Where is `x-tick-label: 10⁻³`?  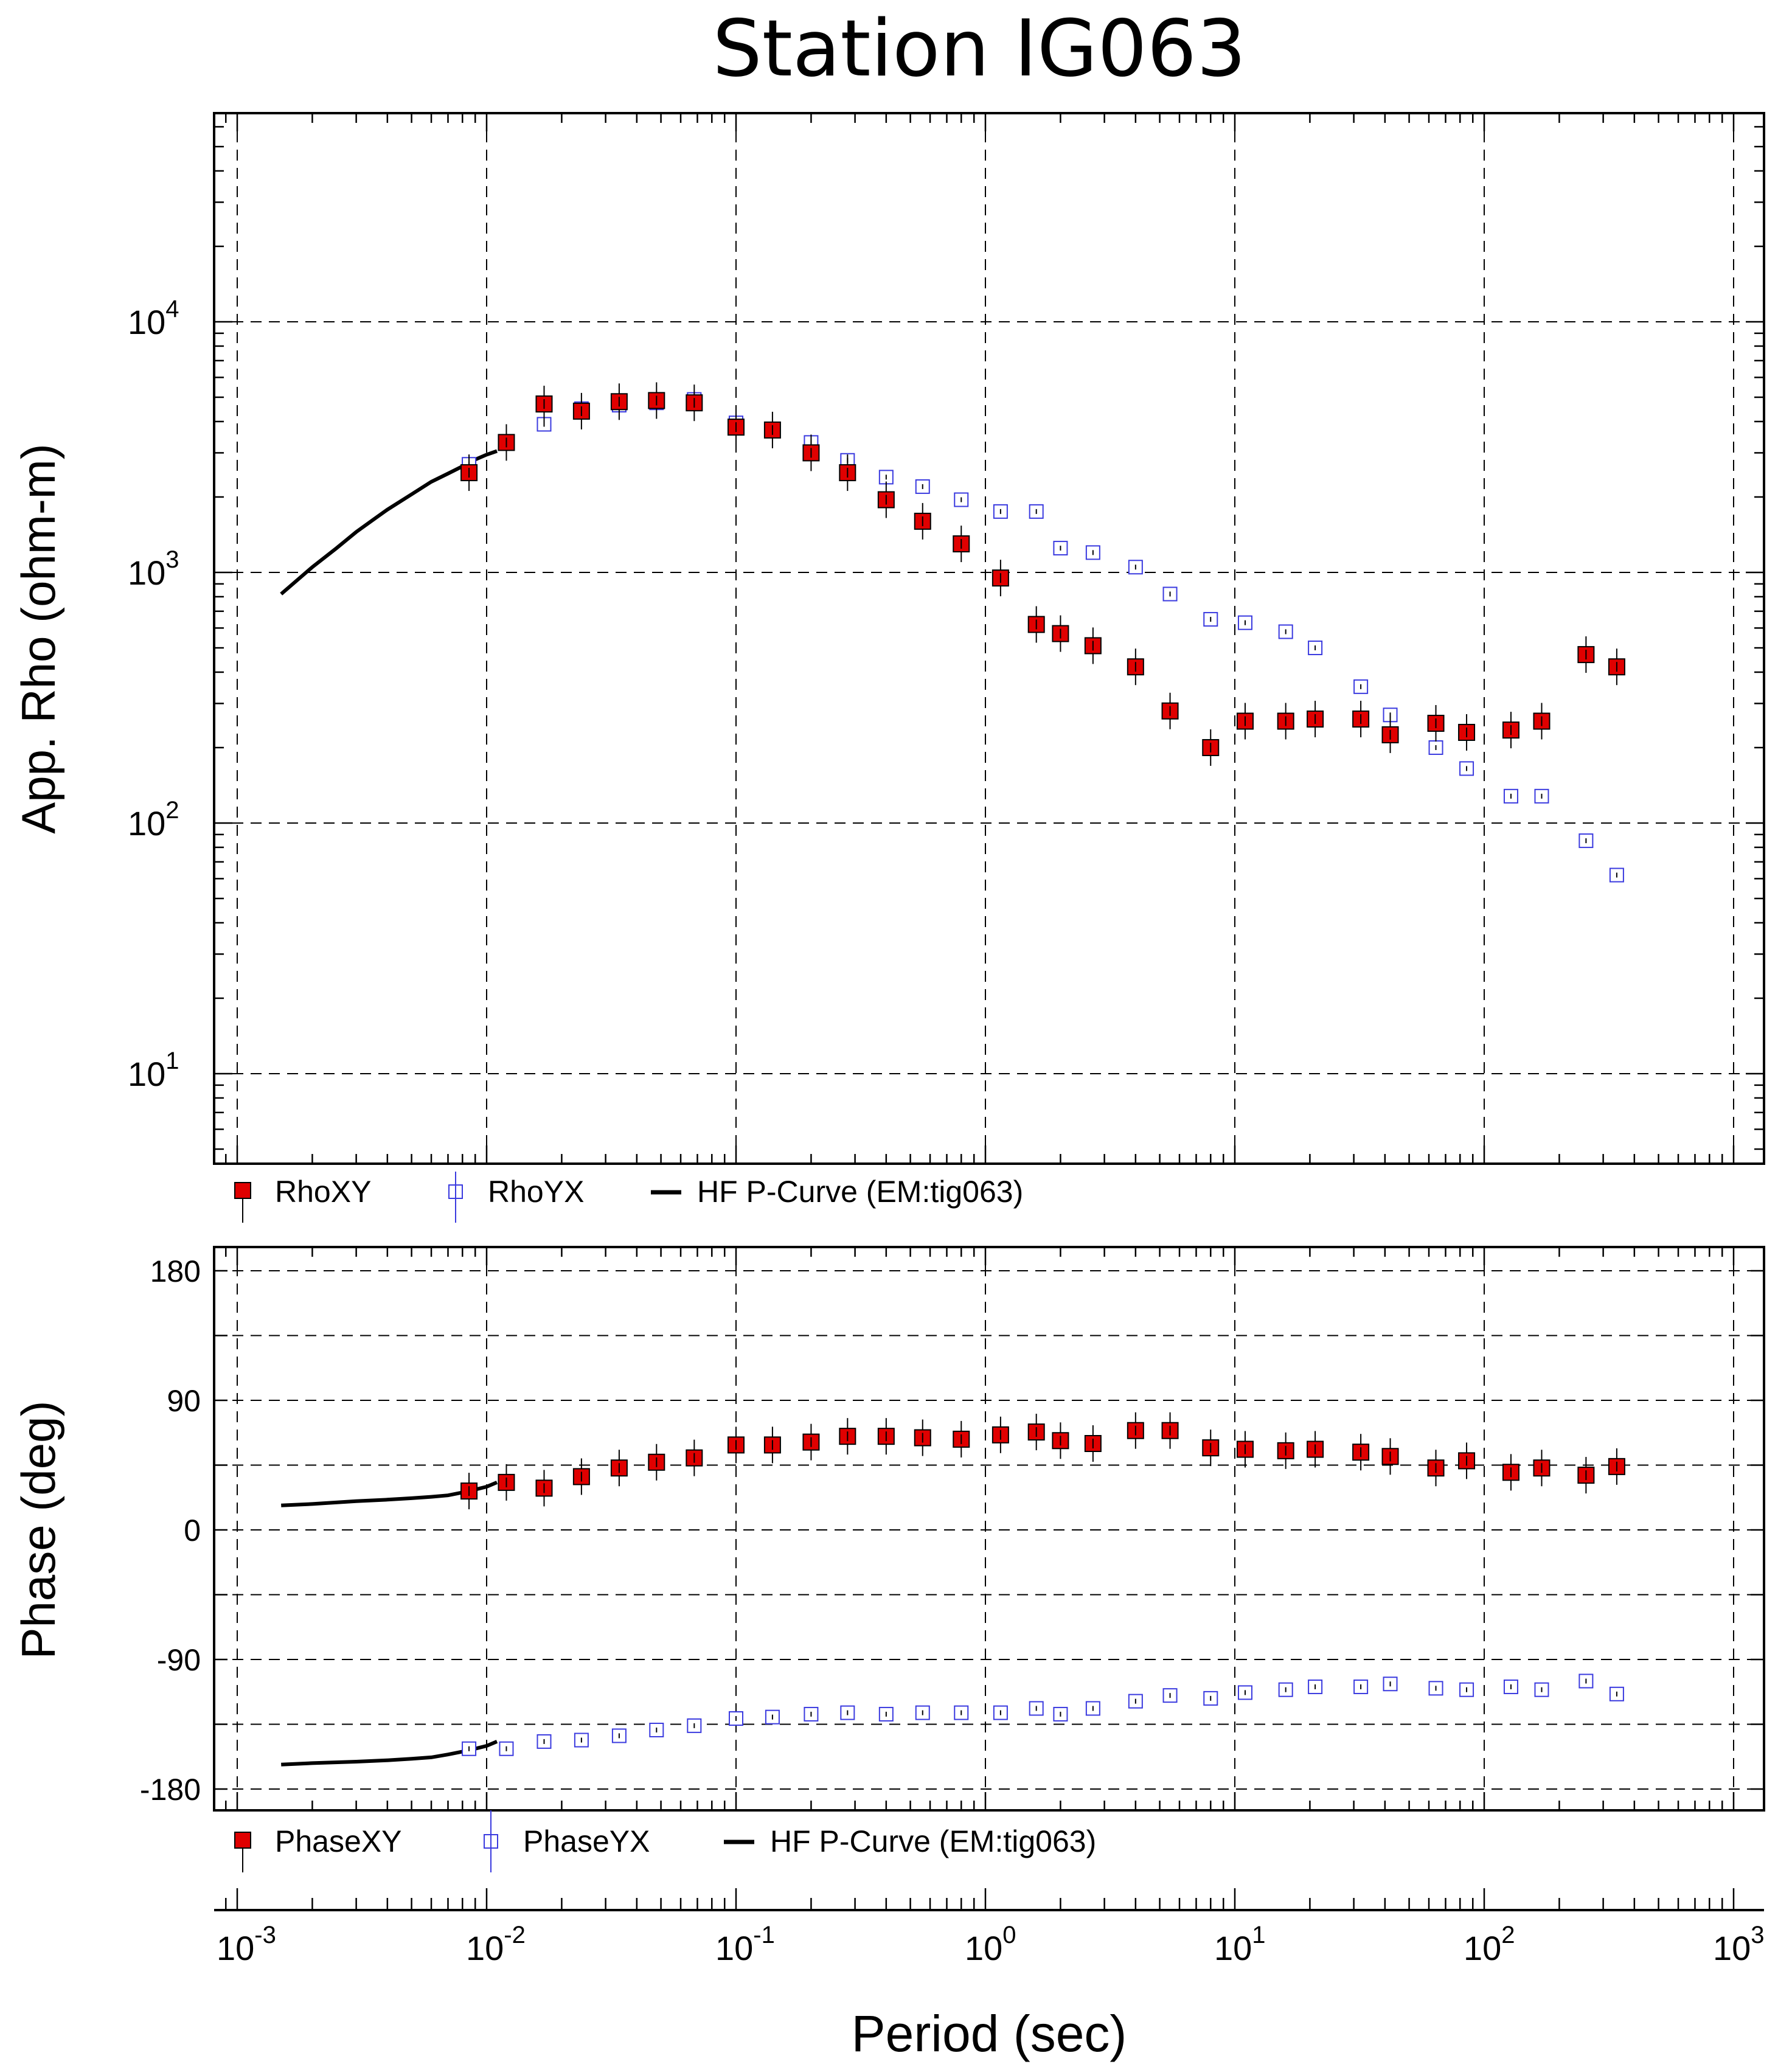 x-tick-label: 10⁻³ is located at coordinates (246, 1944).